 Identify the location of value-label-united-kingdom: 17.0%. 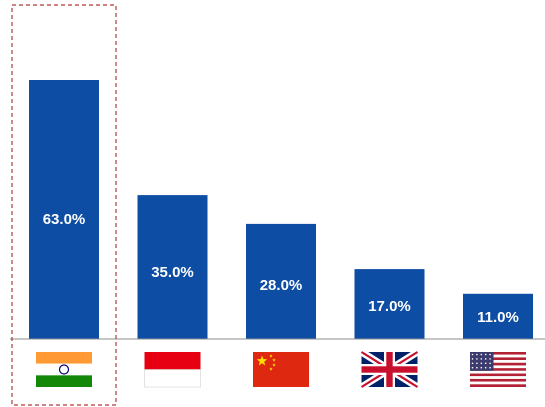
(389, 306).